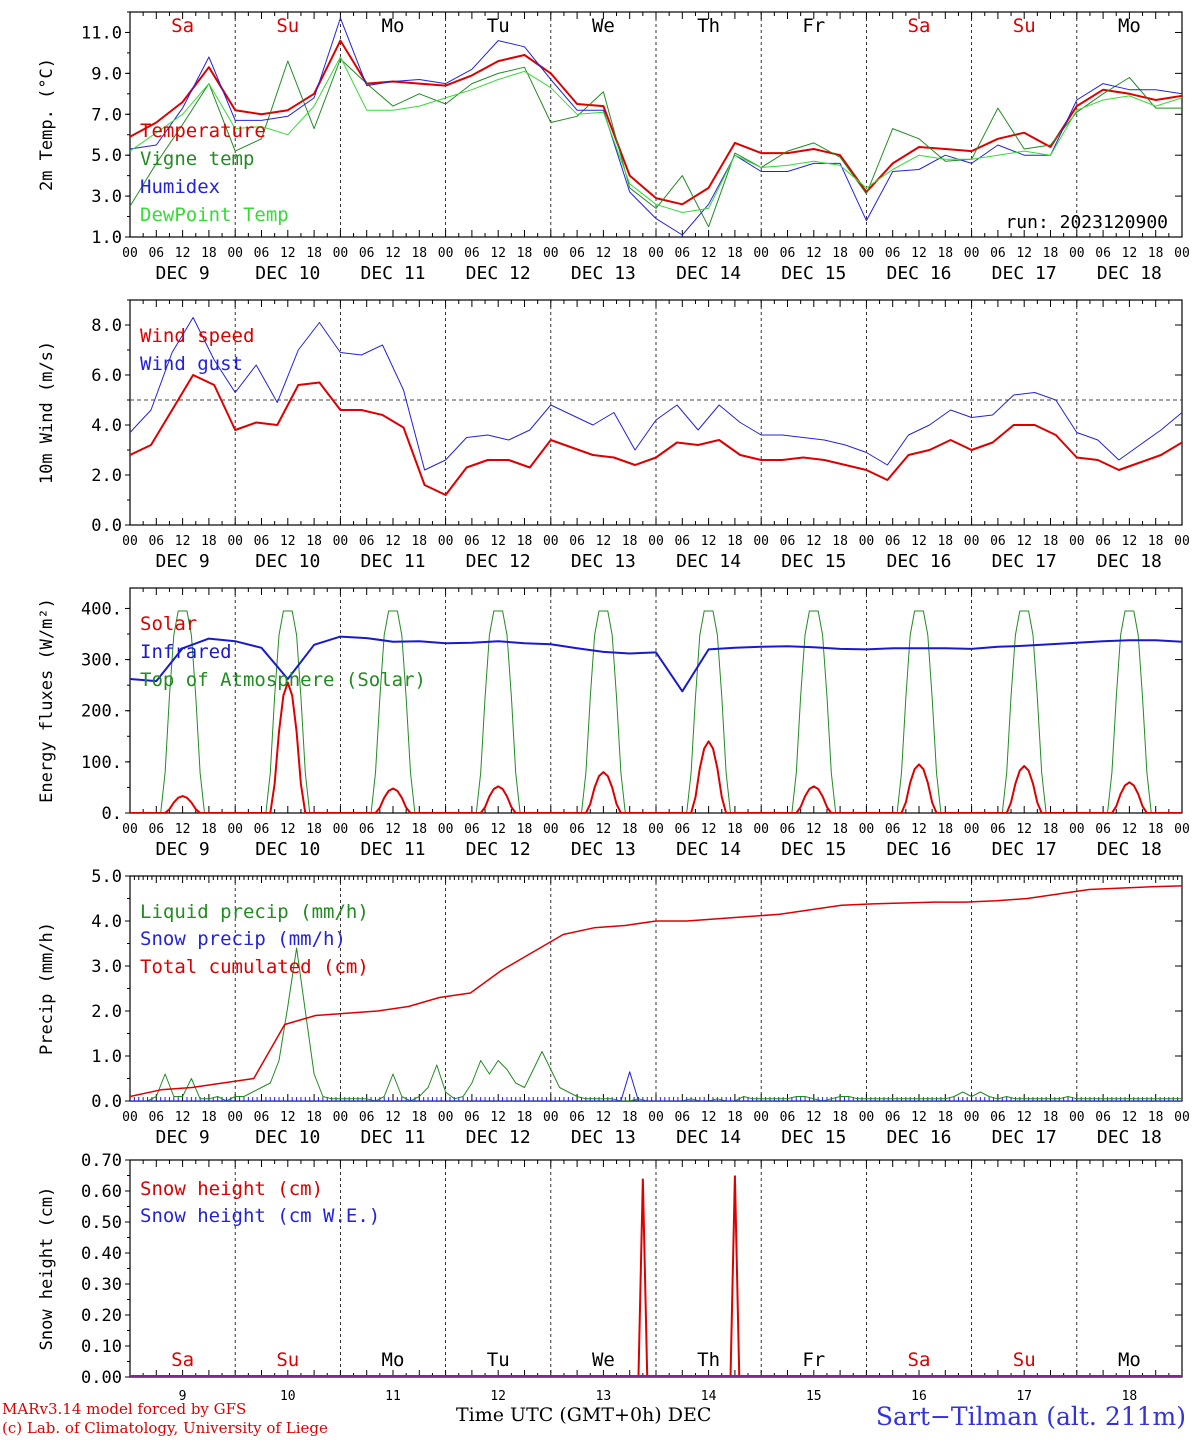  Describe the element at coordinates (101, 1316) in the screenshot. I see `y-tick-label: 0.20` at that location.